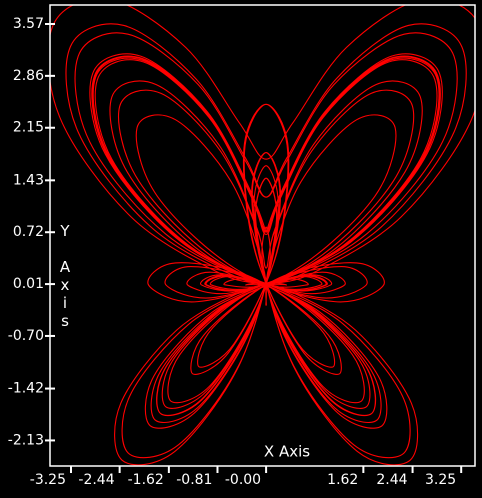 The image size is (482, 498). What do you see at coordinates (28, 180) in the screenshot?
I see `y-tick-label: 1.43` at bounding box center [28, 180].